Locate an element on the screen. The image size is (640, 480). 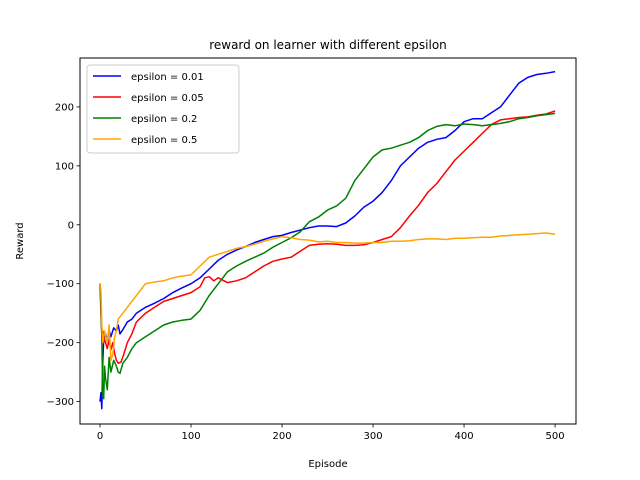
y-tick-label: 100 is located at coordinates (64, 166).